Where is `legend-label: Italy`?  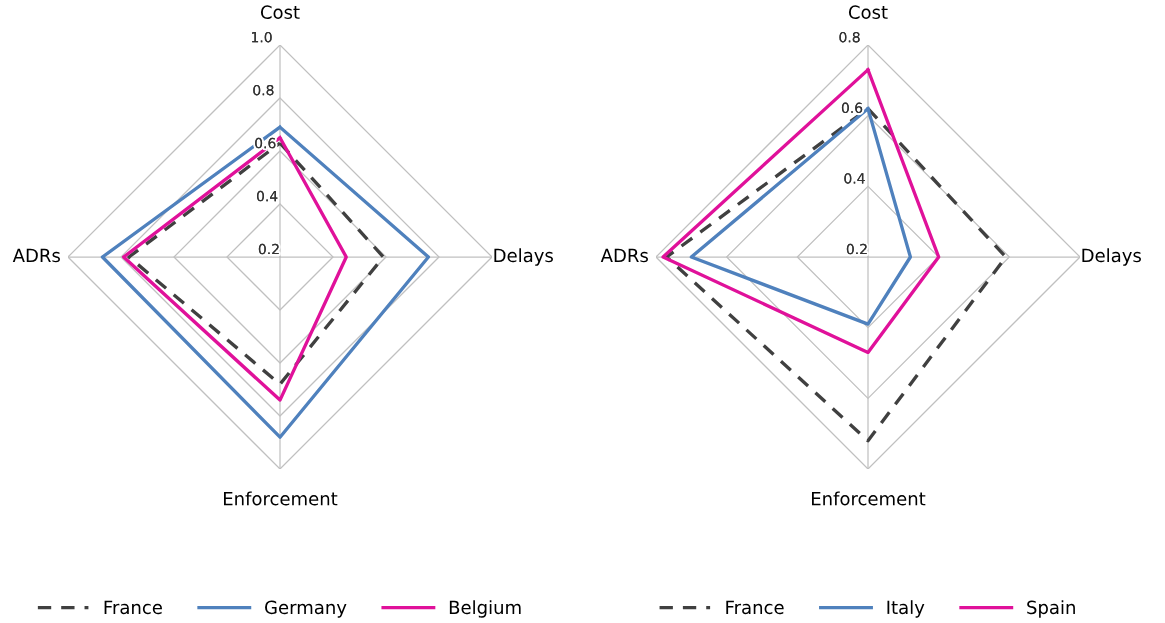 legend-label: Italy is located at coordinates (906, 609).